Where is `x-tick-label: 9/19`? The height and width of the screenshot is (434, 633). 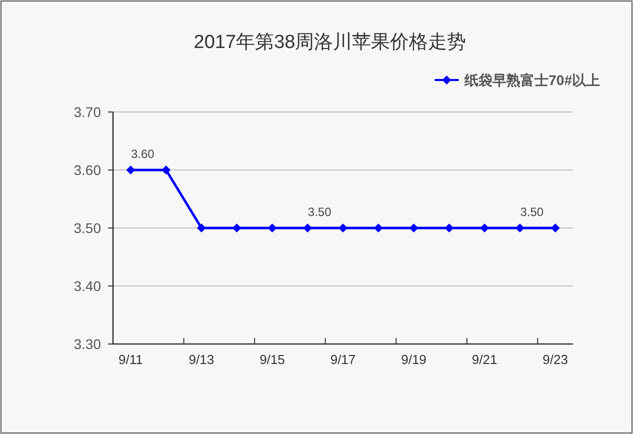 x-tick-label: 9/19 is located at coordinates (413, 359).